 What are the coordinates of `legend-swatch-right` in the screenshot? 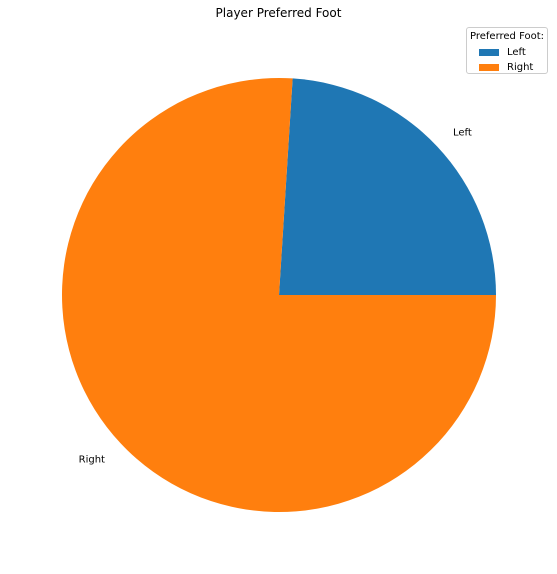 It's located at (489, 67).